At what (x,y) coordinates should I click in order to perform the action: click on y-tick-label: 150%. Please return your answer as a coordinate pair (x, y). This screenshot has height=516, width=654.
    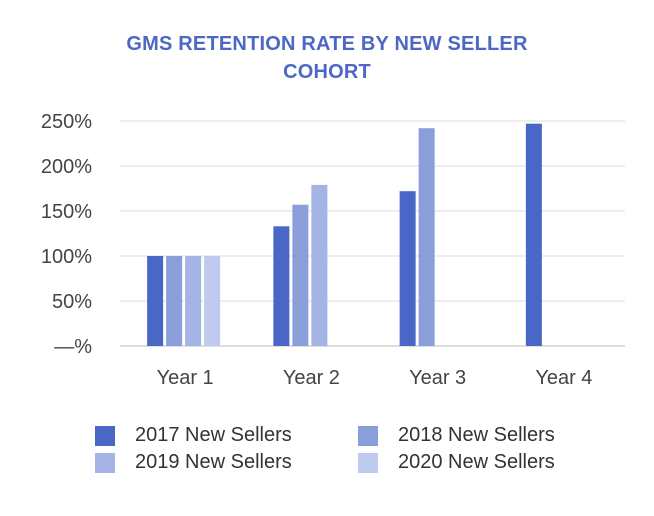
    Looking at the image, I should click on (66, 212).